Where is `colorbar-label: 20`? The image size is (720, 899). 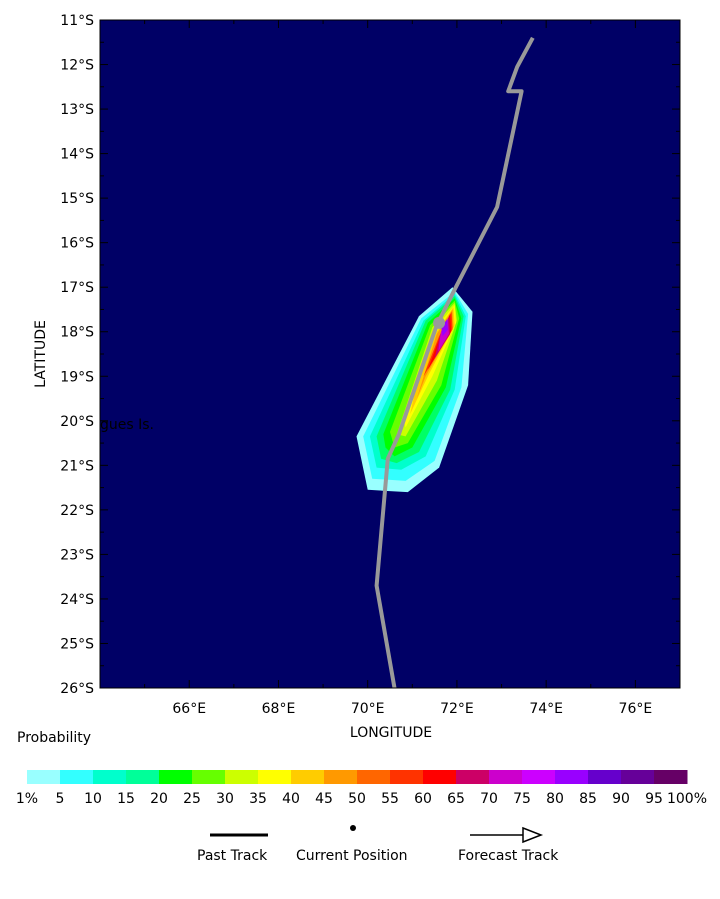 colorbar-label: 20 is located at coordinates (159, 799).